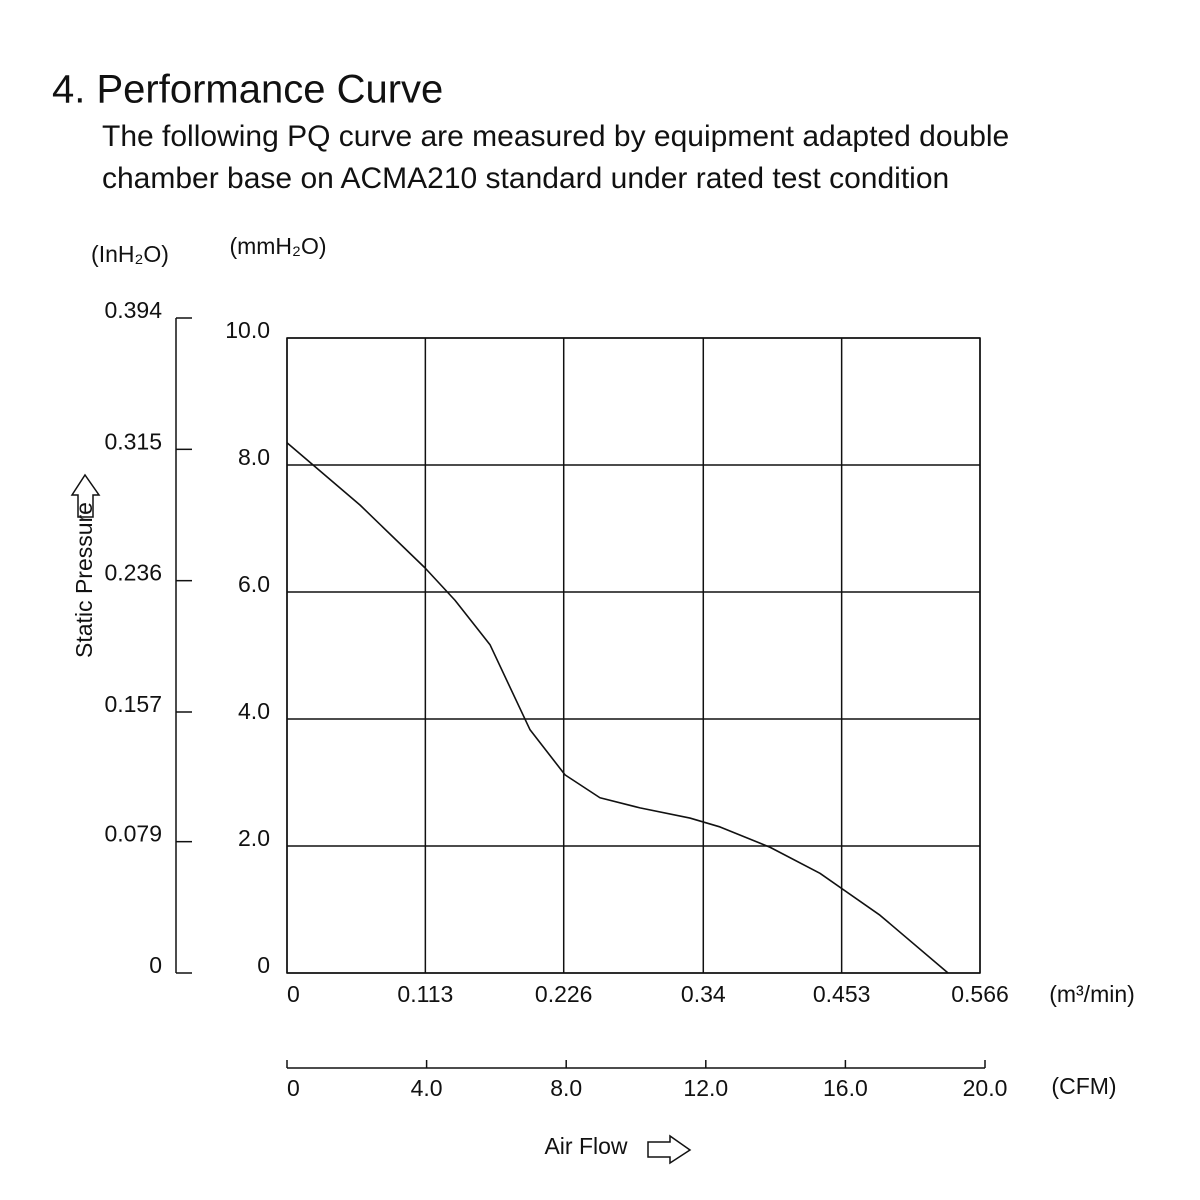 The image size is (1200, 1200). I want to click on y2-tick-label: 0.157, so click(133, 704).